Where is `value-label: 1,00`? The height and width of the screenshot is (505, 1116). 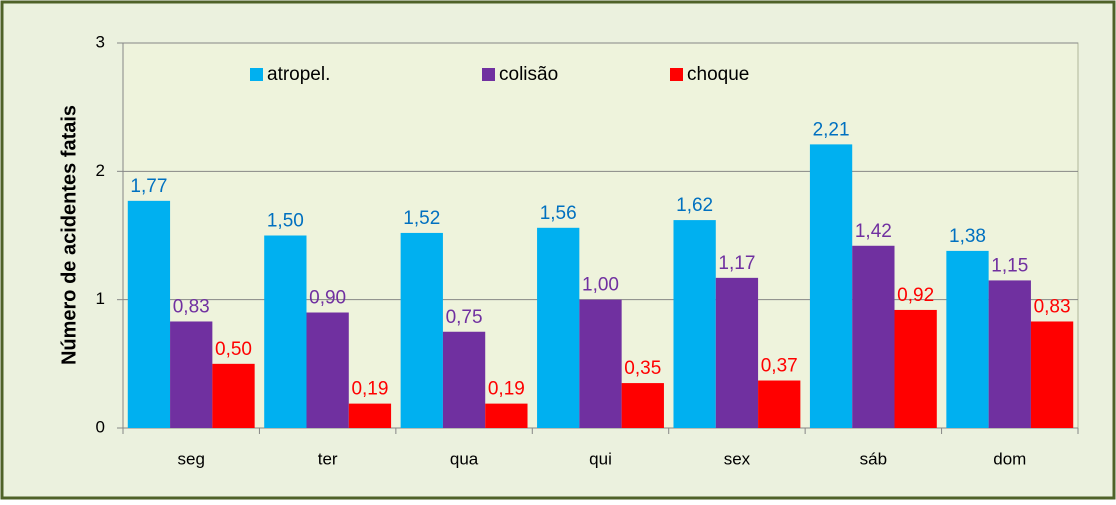
value-label: 1,00 is located at coordinates (600, 285).